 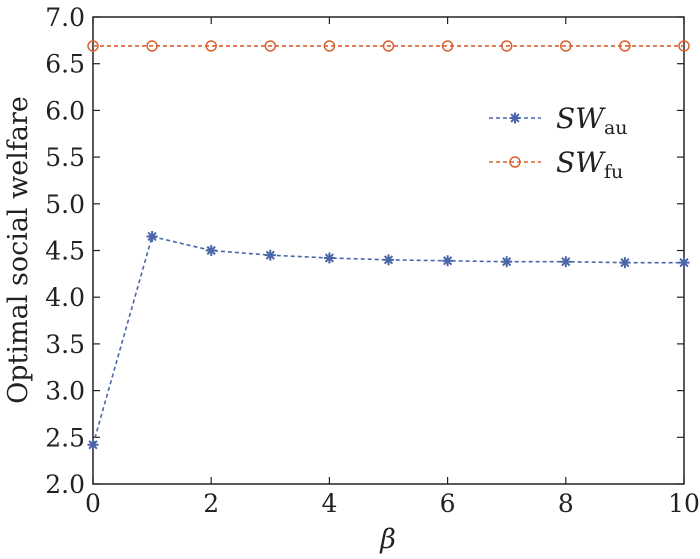 What do you see at coordinates (515, 118) in the screenshot?
I see `legend-marker-au` at bounding box center [515, 118].